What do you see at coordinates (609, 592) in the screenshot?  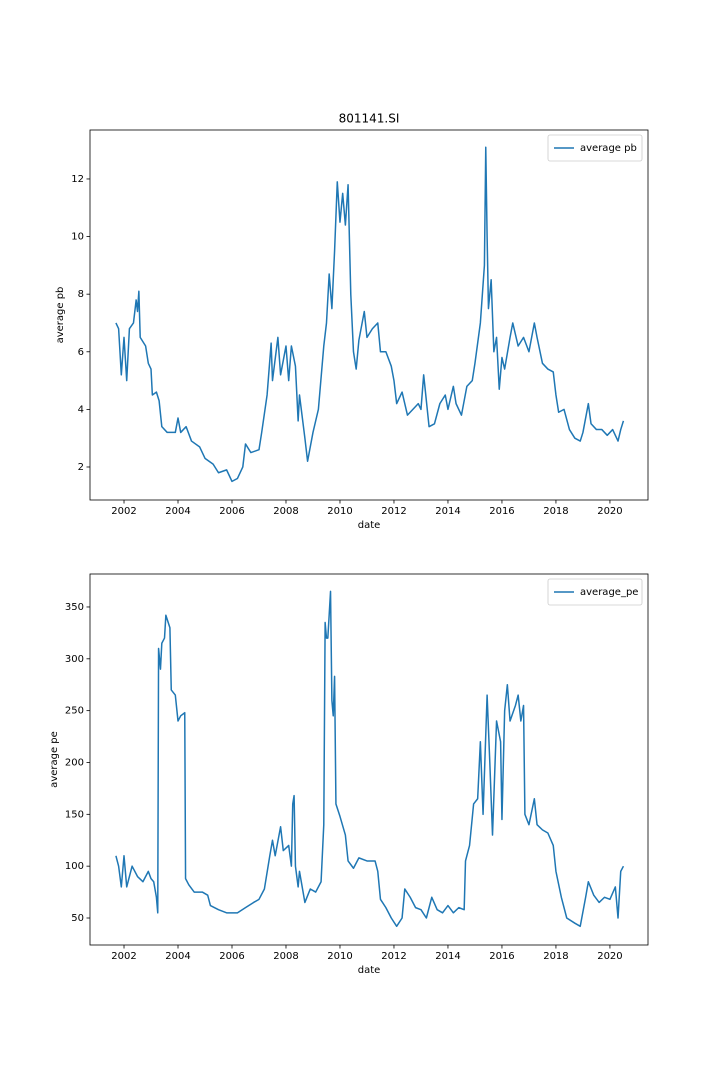 I see `legend-label: average_pe` at bounding box center [609, 592].